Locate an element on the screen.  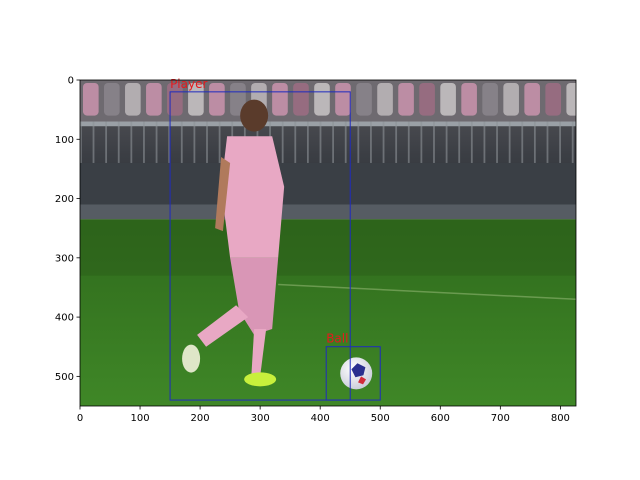
x-tick-label: 700 is located at coordinates (500, 418).